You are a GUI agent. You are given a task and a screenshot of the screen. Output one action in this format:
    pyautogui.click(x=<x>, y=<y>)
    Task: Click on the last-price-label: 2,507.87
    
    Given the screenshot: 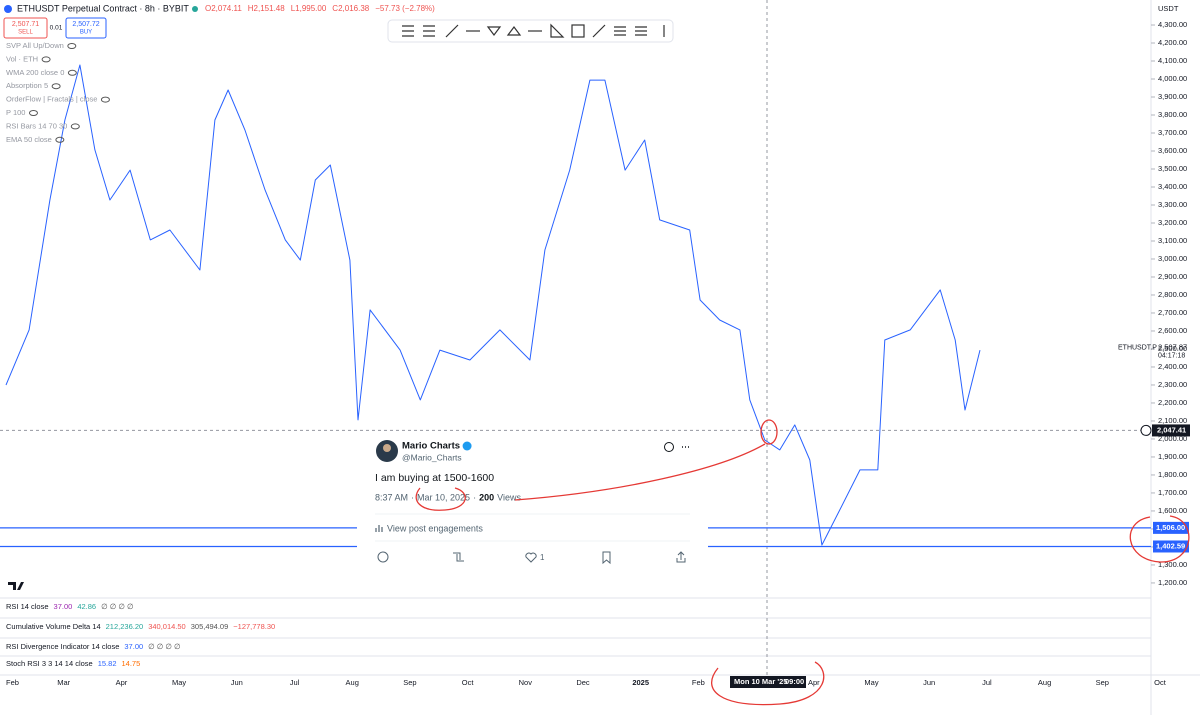 What is the action you would take?
    pyautogui.click(x=1172, y=347)
    